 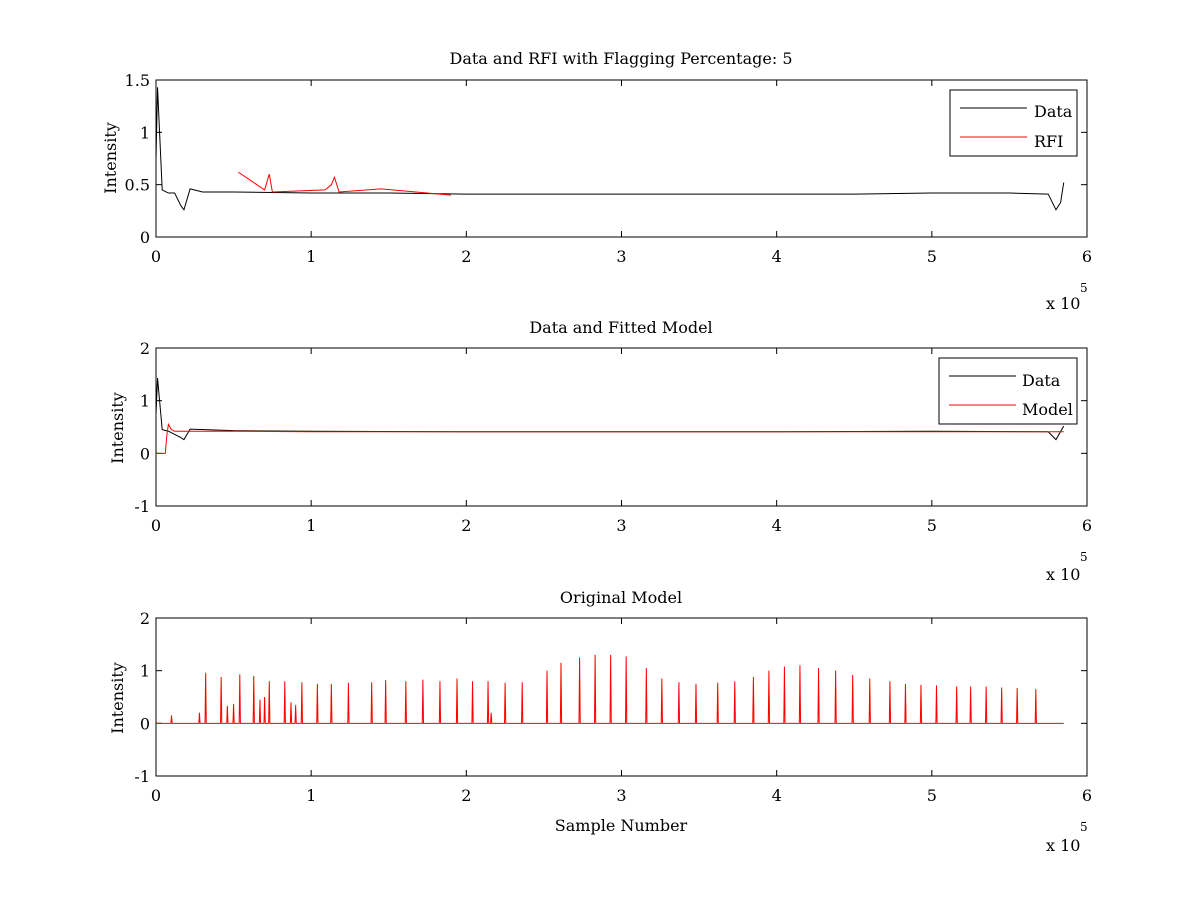 I want to click on legend: Data RFI, so click(x=1013, y=123).